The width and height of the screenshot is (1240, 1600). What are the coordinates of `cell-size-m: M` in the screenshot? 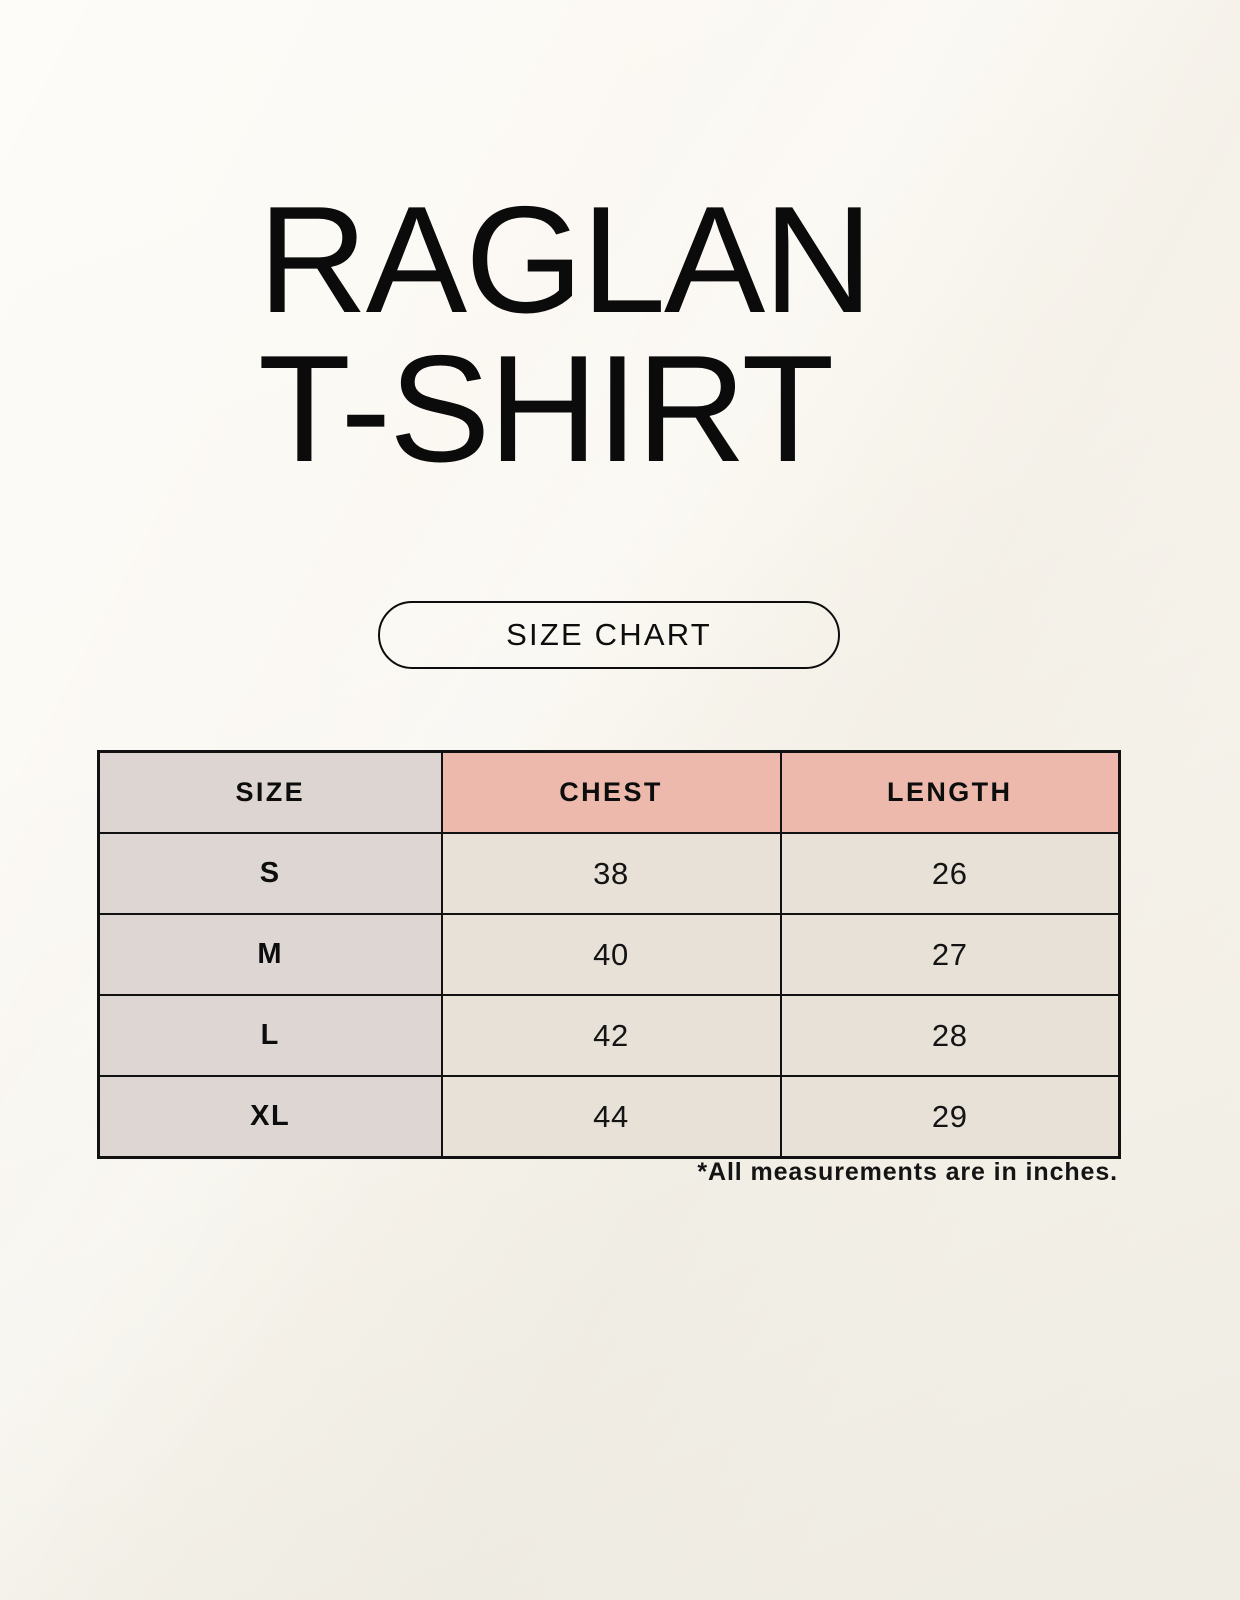 It's located at (270, 954).